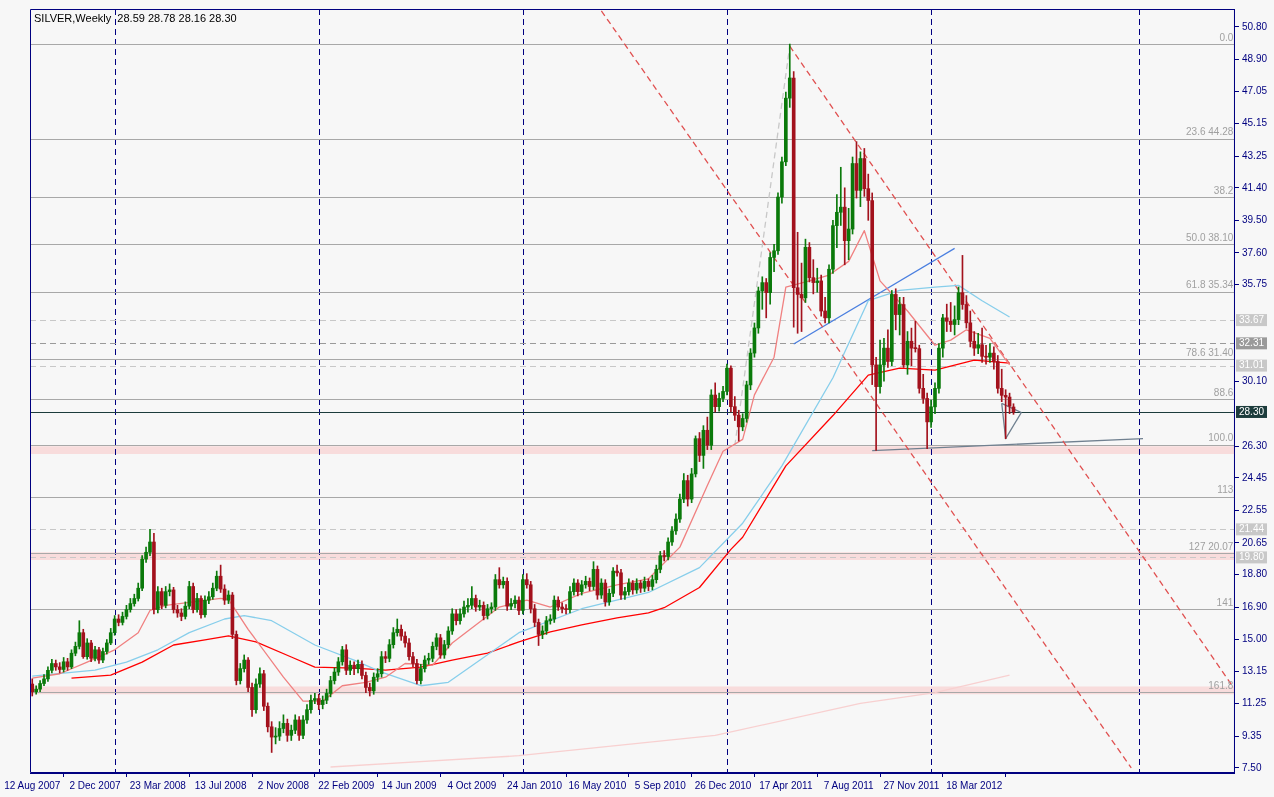 This screenshot has height=797, width=1274. I want to click on y-tick-label: 20.65, so click(1254, 542).